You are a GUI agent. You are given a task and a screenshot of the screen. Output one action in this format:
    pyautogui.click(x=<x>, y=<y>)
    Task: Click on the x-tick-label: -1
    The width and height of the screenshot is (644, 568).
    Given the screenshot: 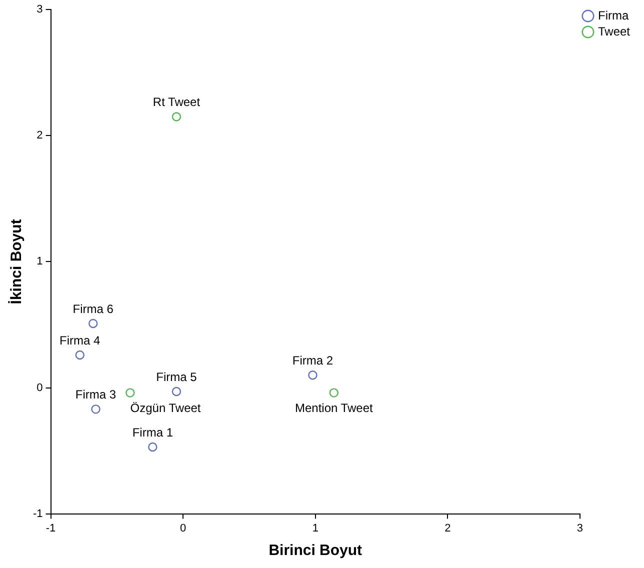 What is the action you would take?
    pyautogui.click(x=51, y=528)
    